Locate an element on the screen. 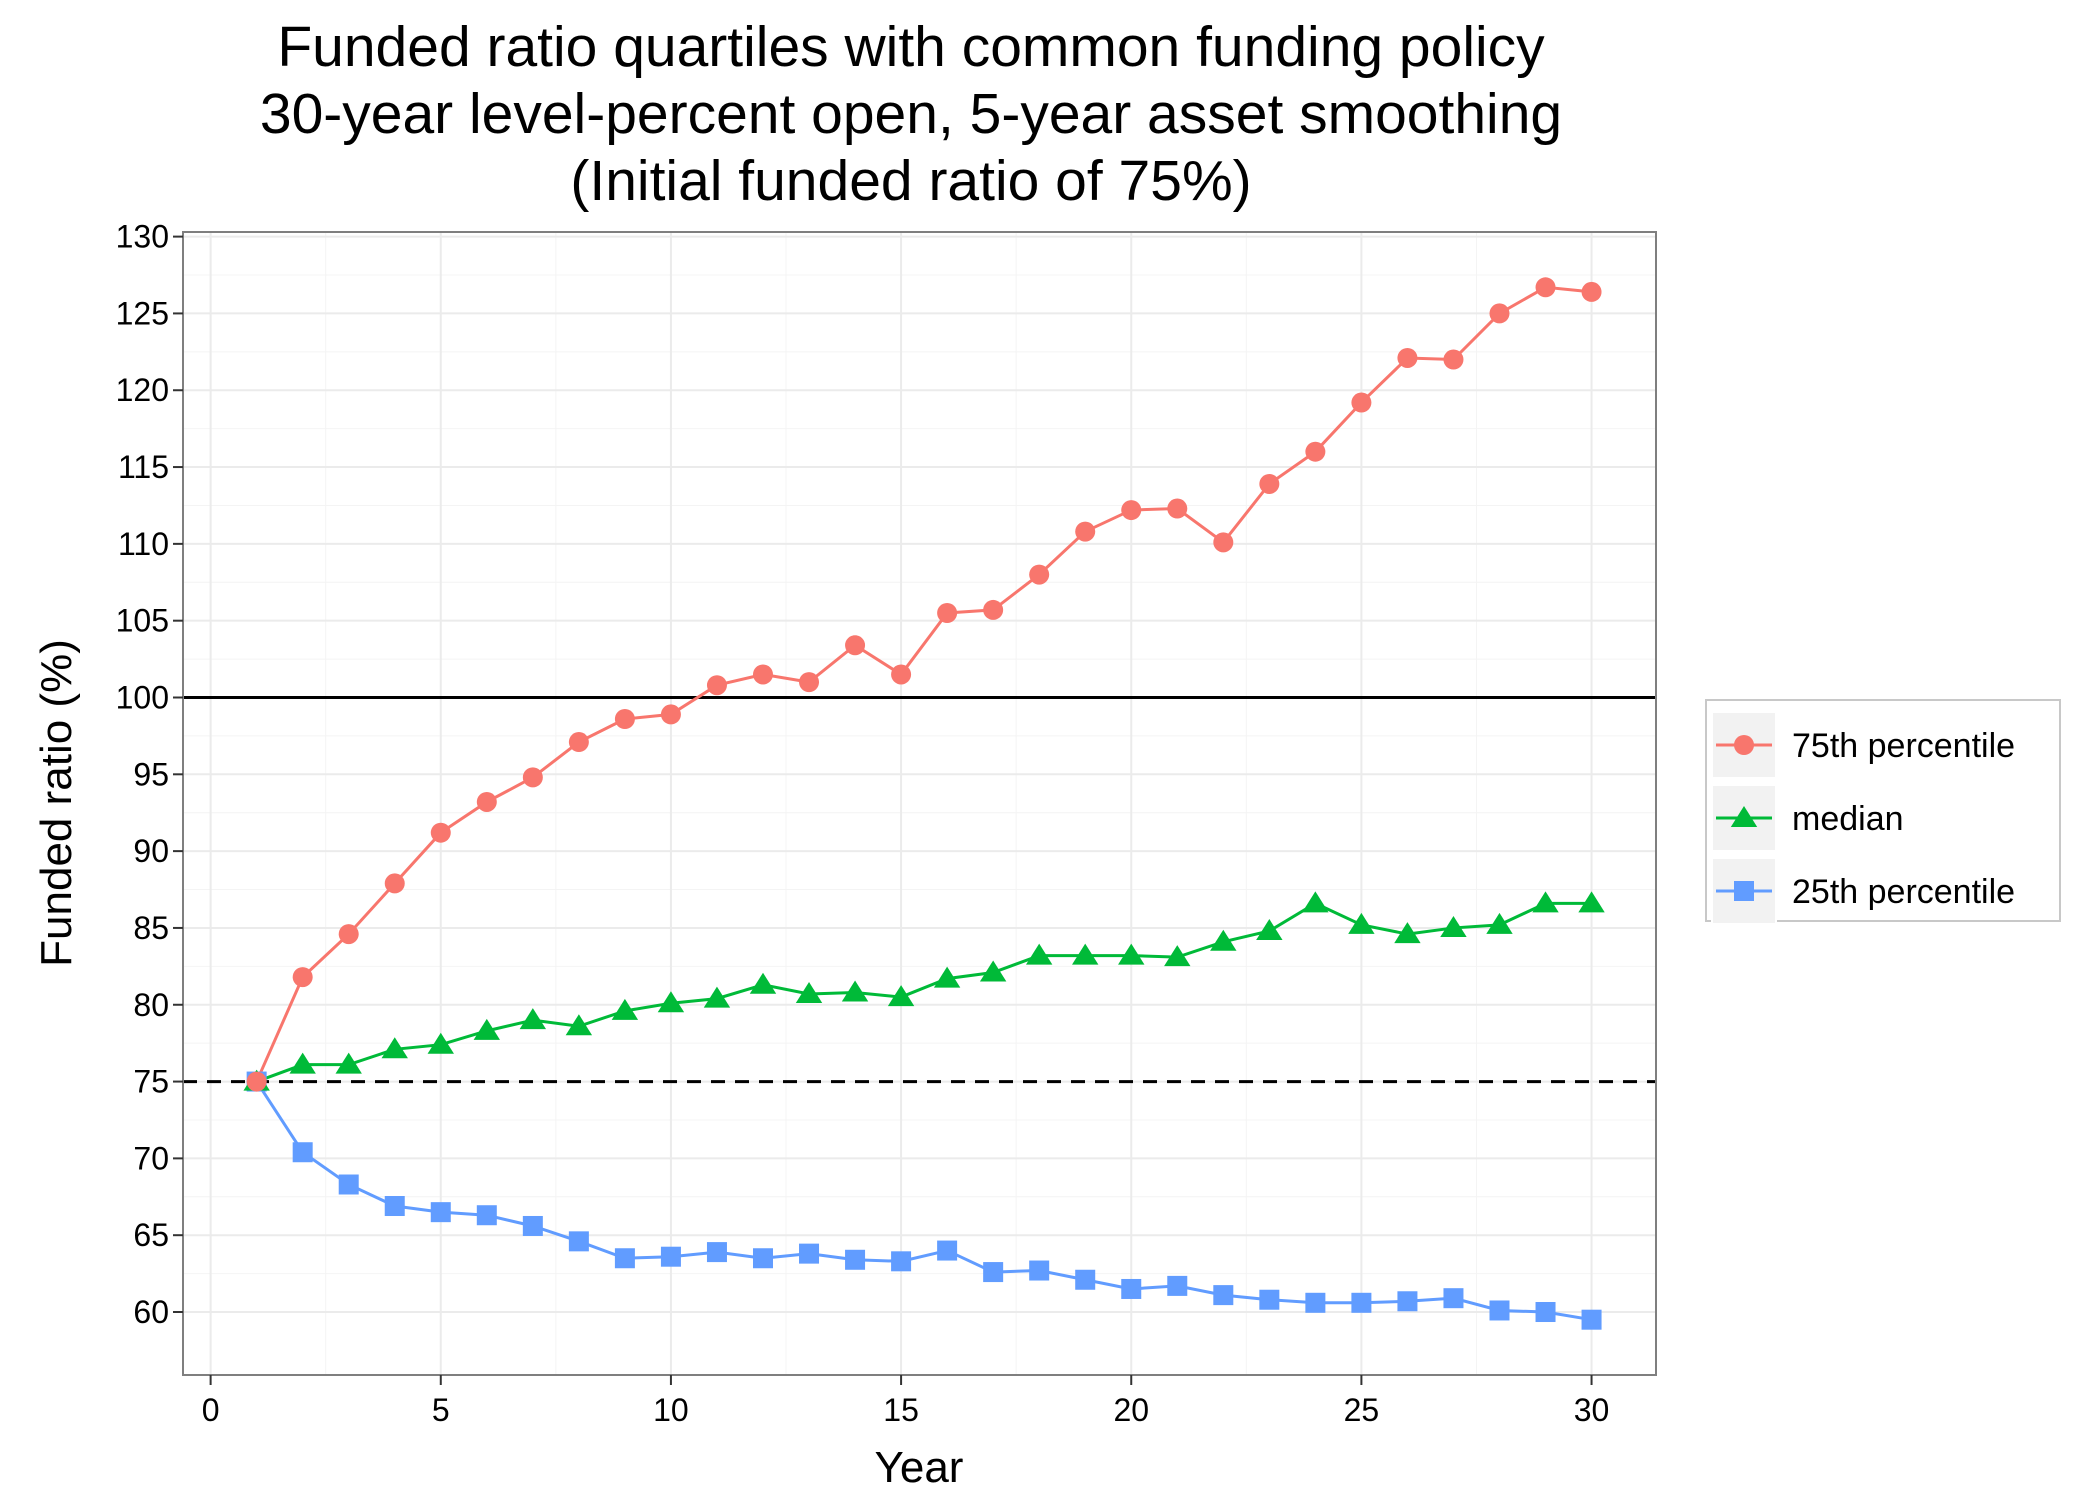 The image size is (2100, 1500). x-tick-label: 30 is located at coordinates (1592, 1410).